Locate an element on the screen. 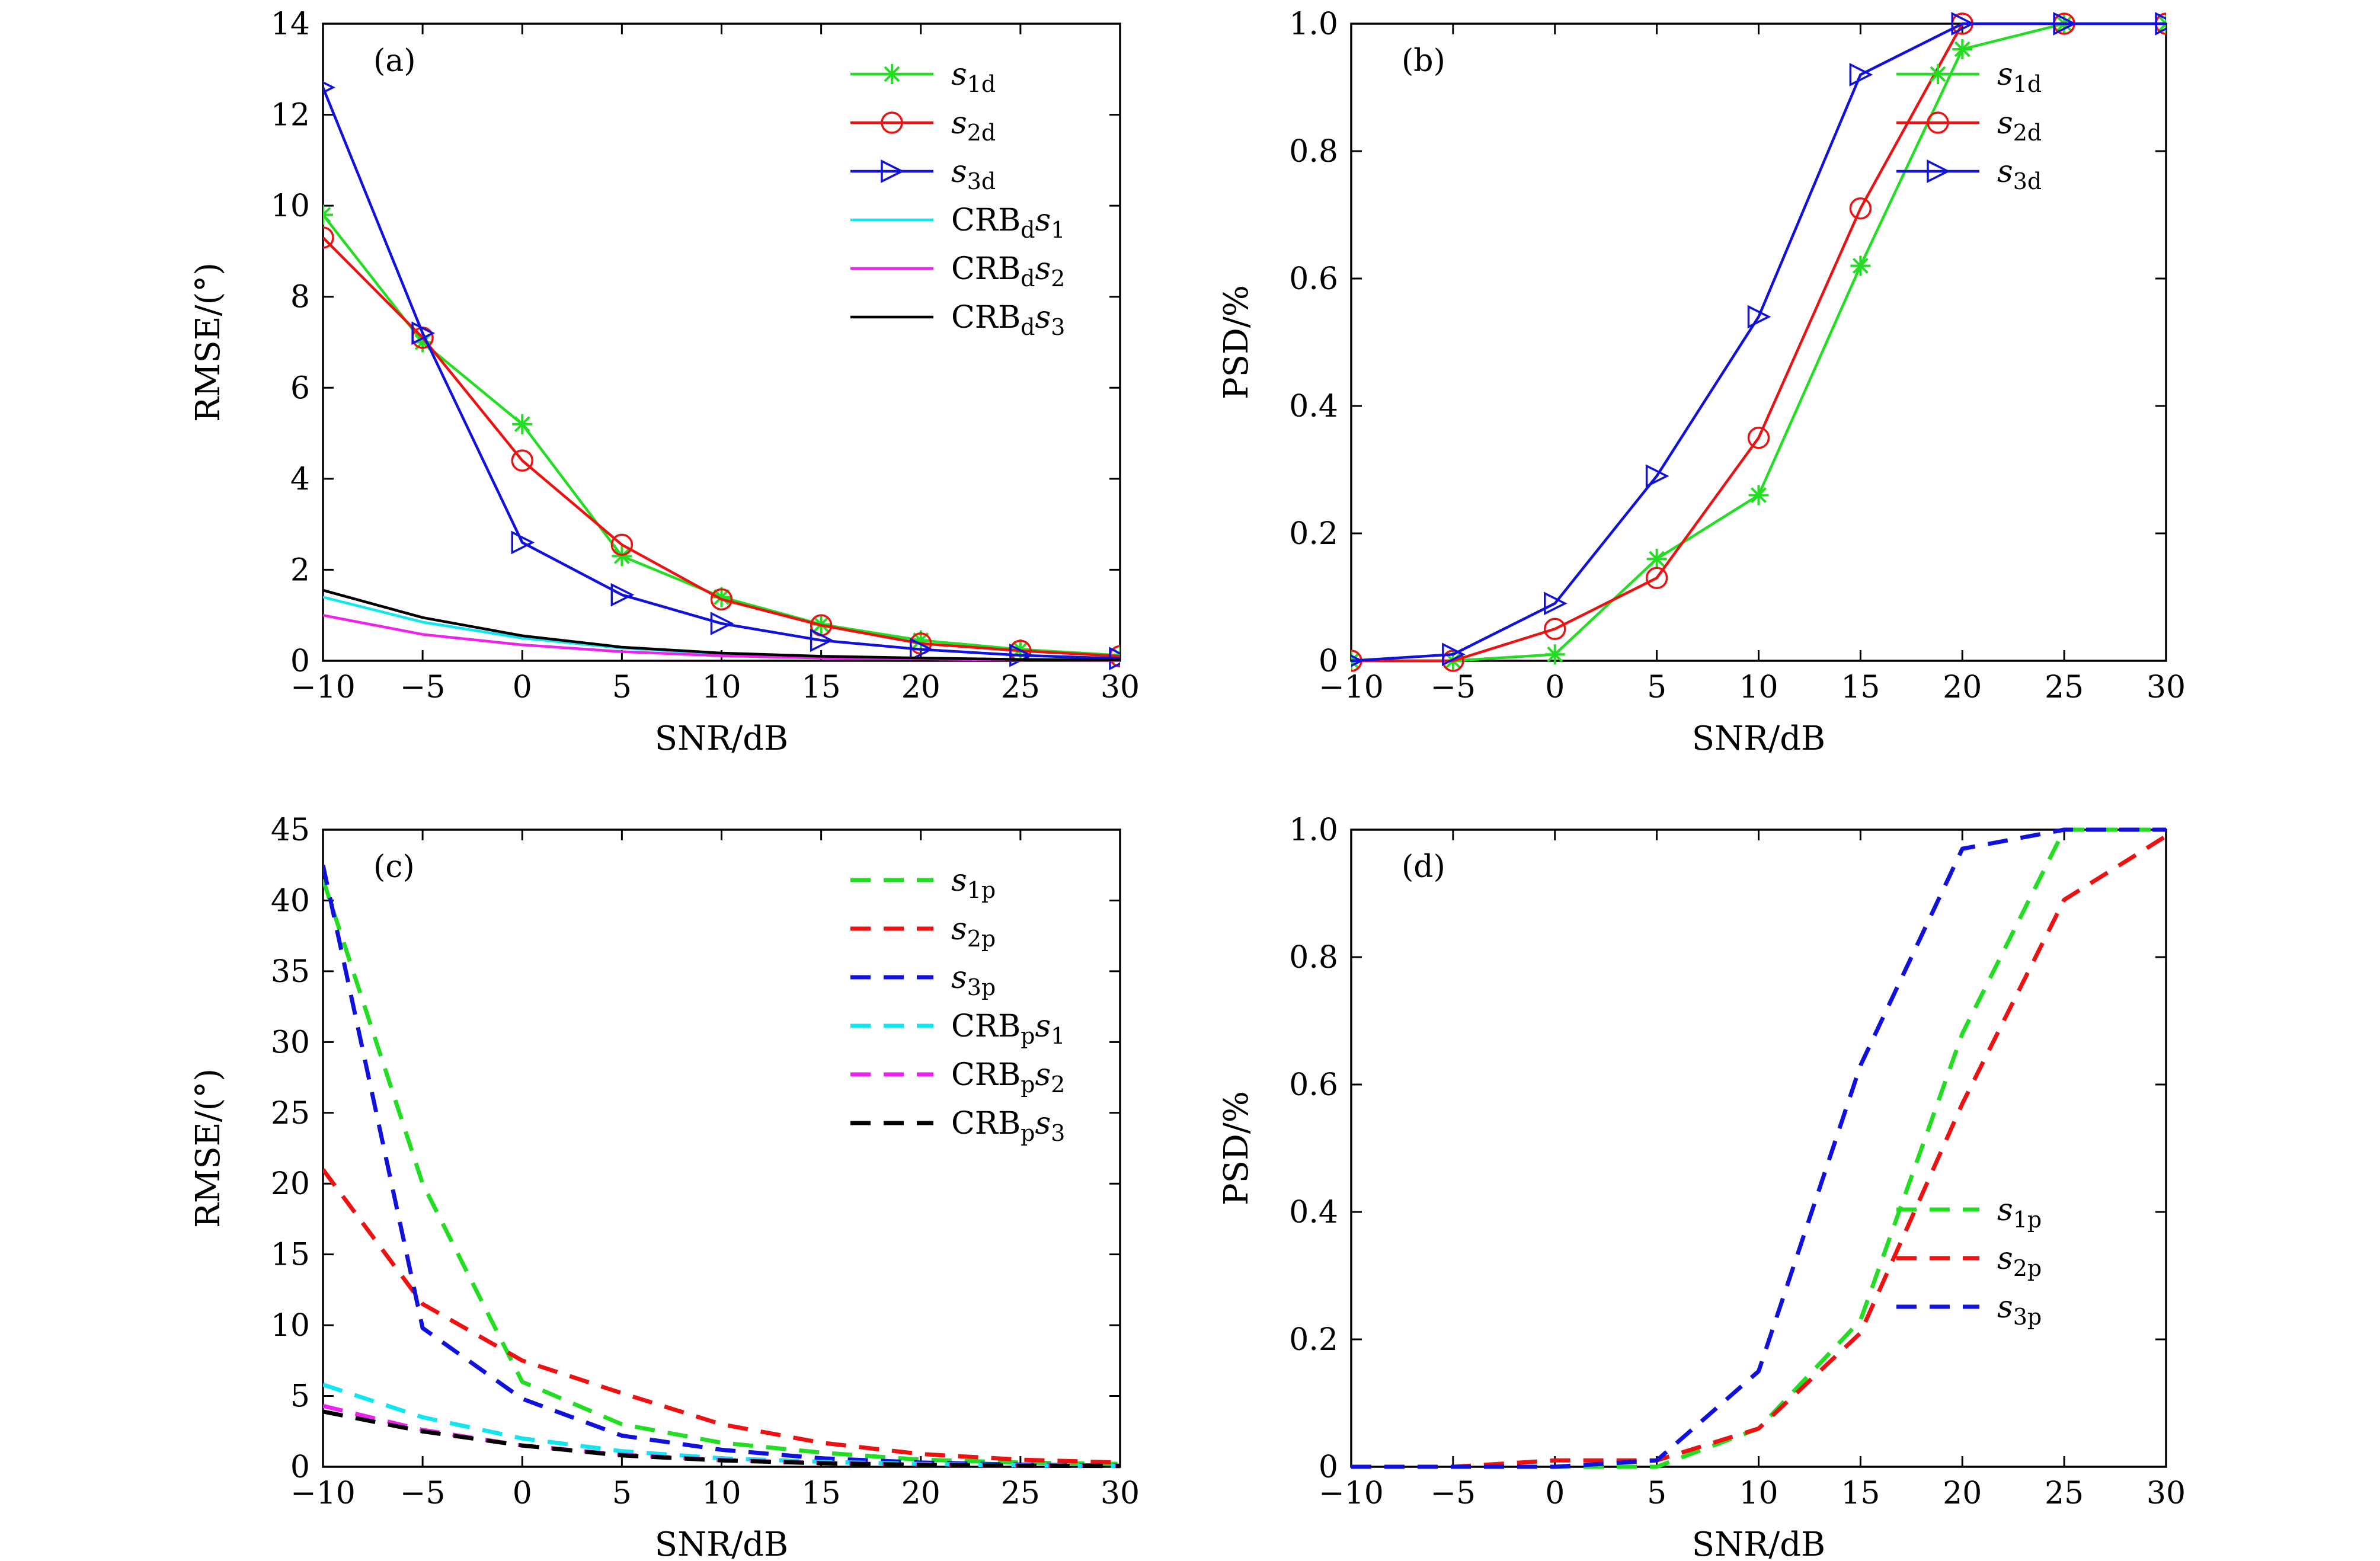  x-tick-label: 20 is located at coordinates (921, 1493).